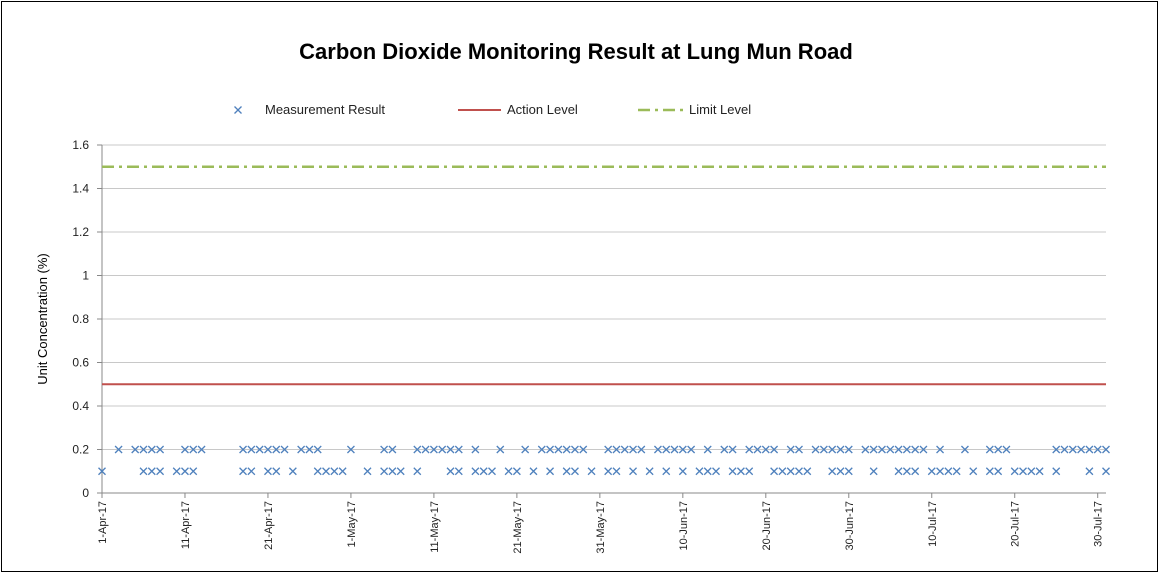  Describe the element at coordinates (309, 109) in the screenshot. I see `legend-item: Measurement Result` at that location.